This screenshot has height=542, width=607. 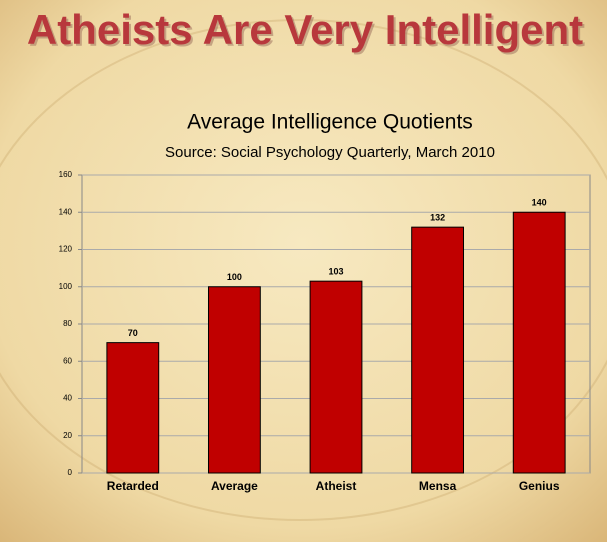 I want to click on slide-title: Atheists Are Very Intelligent, so click(x=305, y=29).